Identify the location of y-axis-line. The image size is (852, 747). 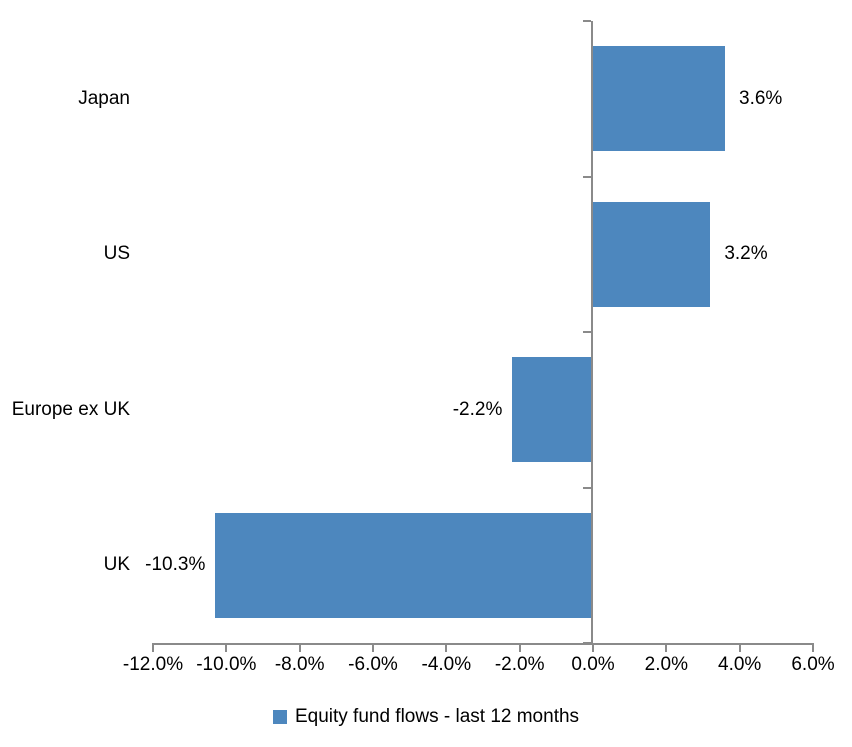
(592, 332).